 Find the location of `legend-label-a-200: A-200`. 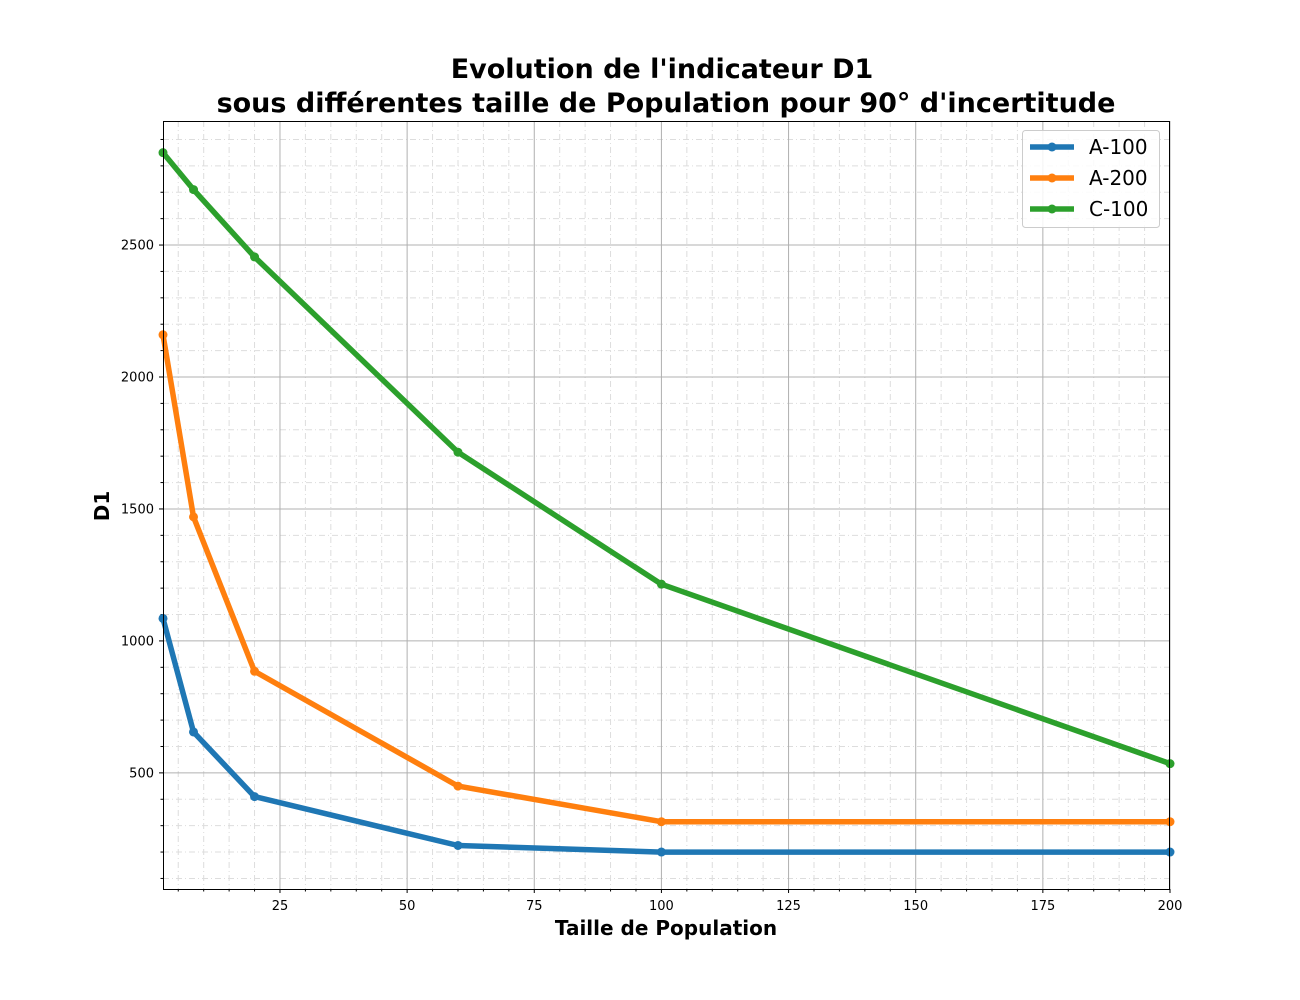

legend-label-a-200: A-200 is located at coordinates (1118, 178).